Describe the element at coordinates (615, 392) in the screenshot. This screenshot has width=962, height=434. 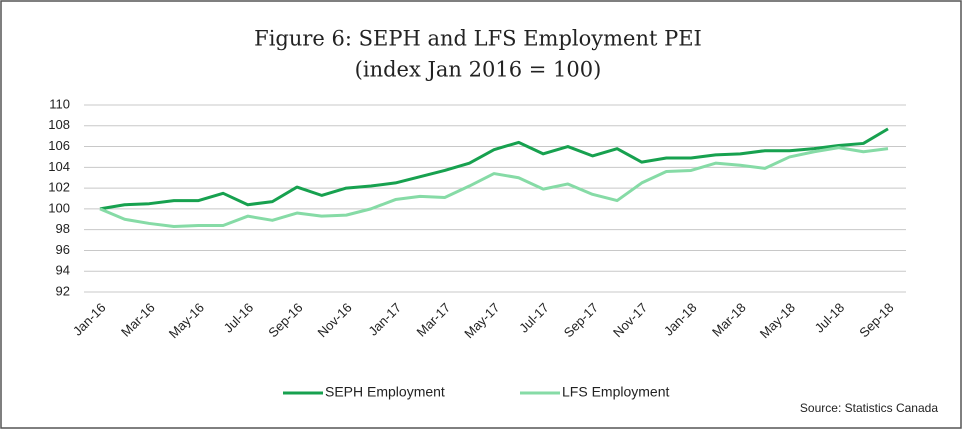
I see `legend-label: LFS Employment` at that location.